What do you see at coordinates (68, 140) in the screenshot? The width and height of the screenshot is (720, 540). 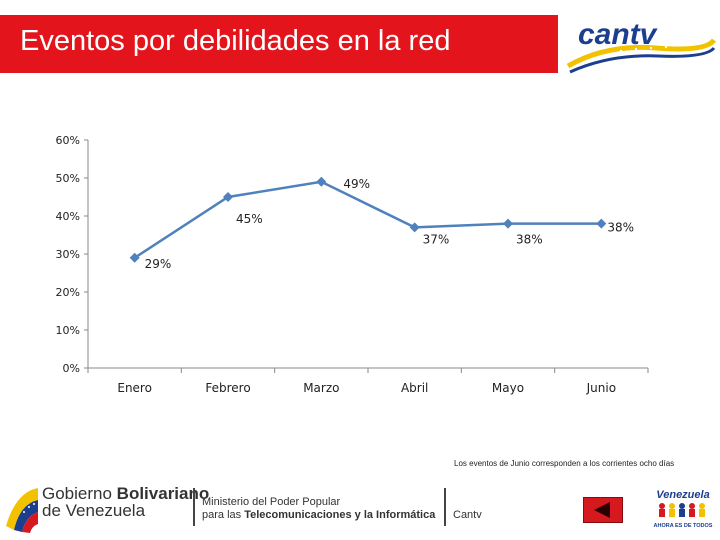 I see `y-tick-label: 60%` at bounding box center [68, 140].